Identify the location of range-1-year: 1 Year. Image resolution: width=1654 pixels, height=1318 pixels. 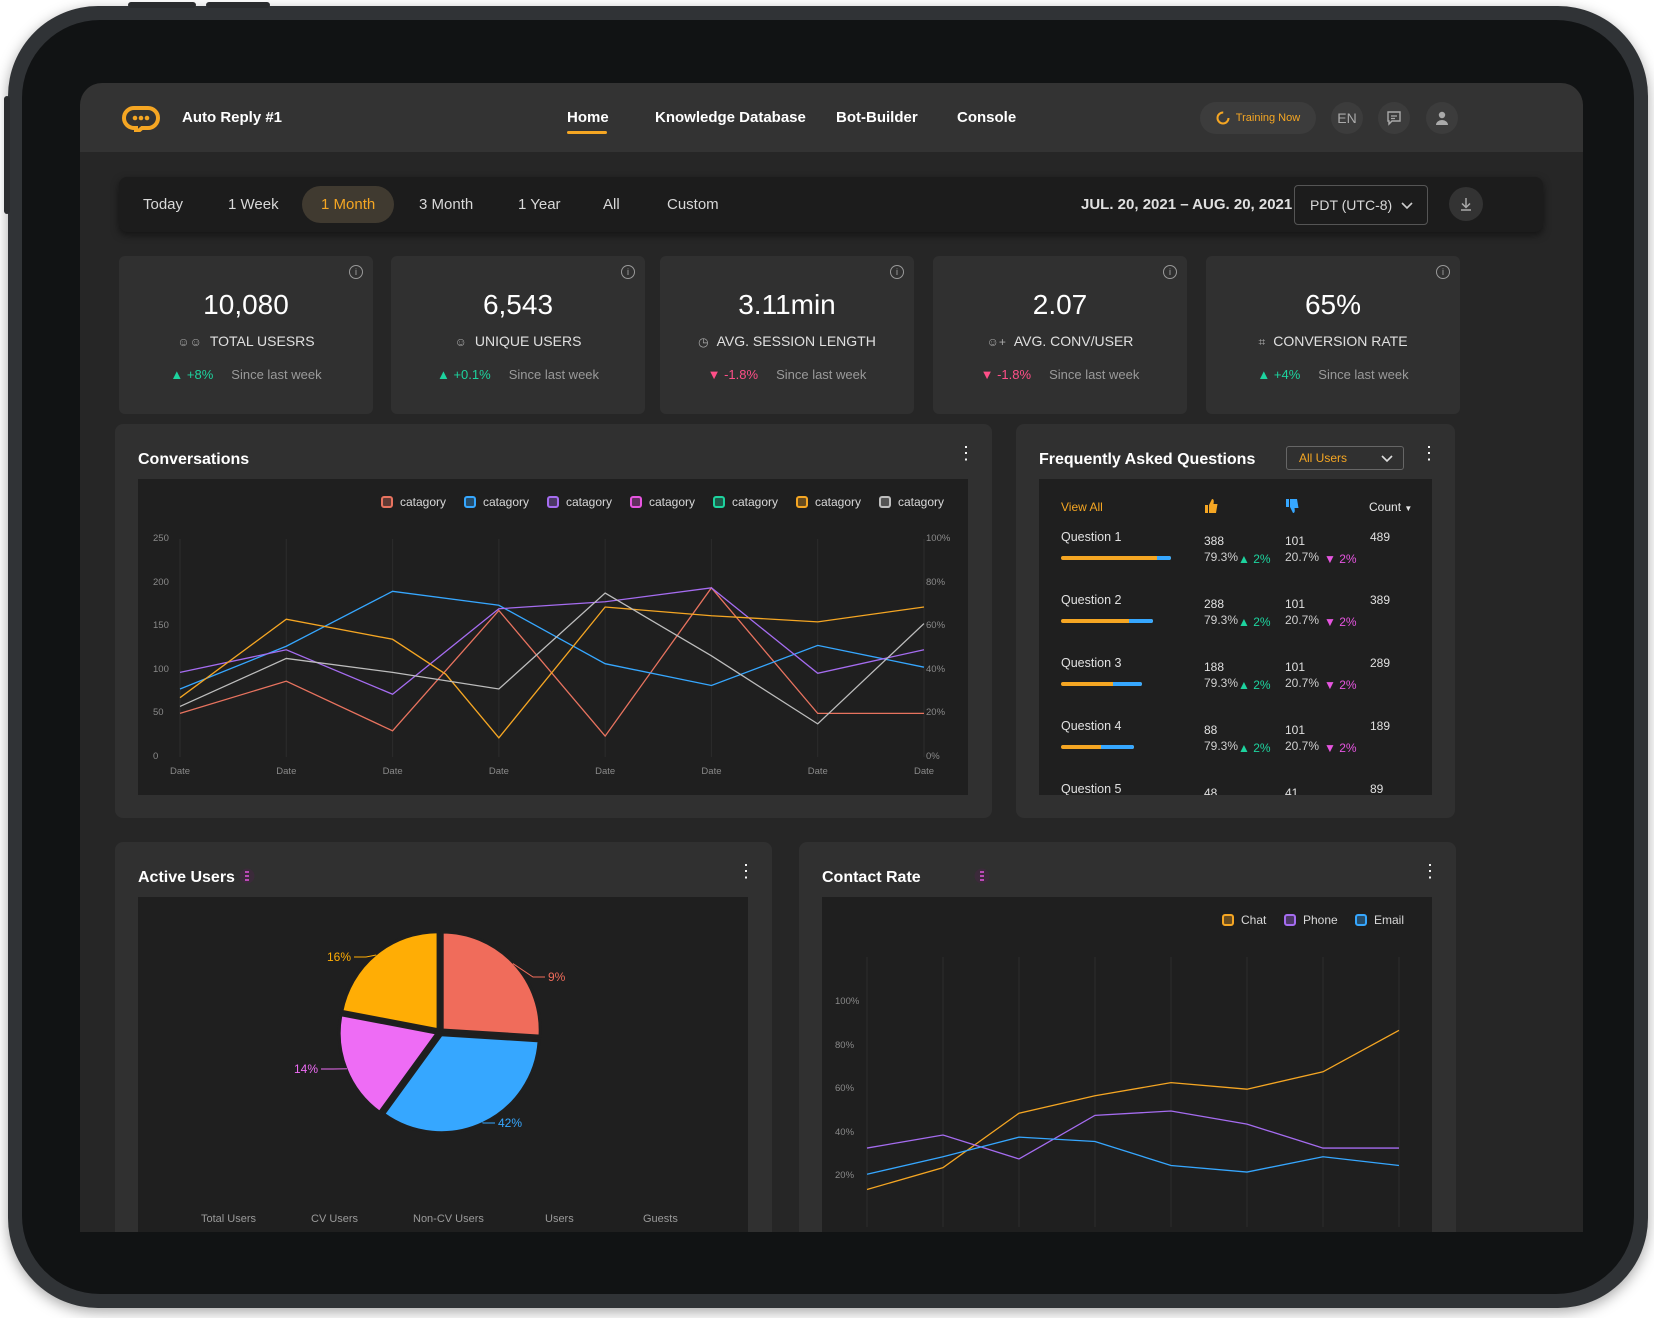
(539, 204).